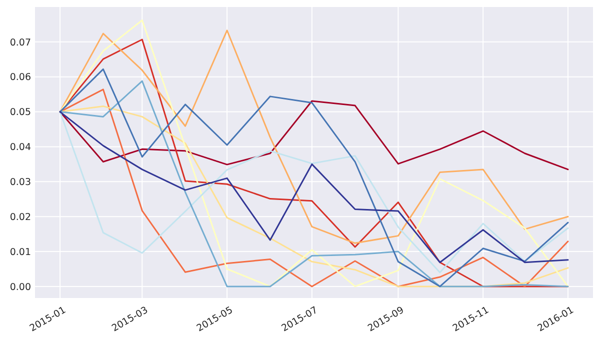  What do you see at coordinates (20, 287) in the screenshot?
I see `y-tick-label: 0.00` at bounding box center [20, 287].